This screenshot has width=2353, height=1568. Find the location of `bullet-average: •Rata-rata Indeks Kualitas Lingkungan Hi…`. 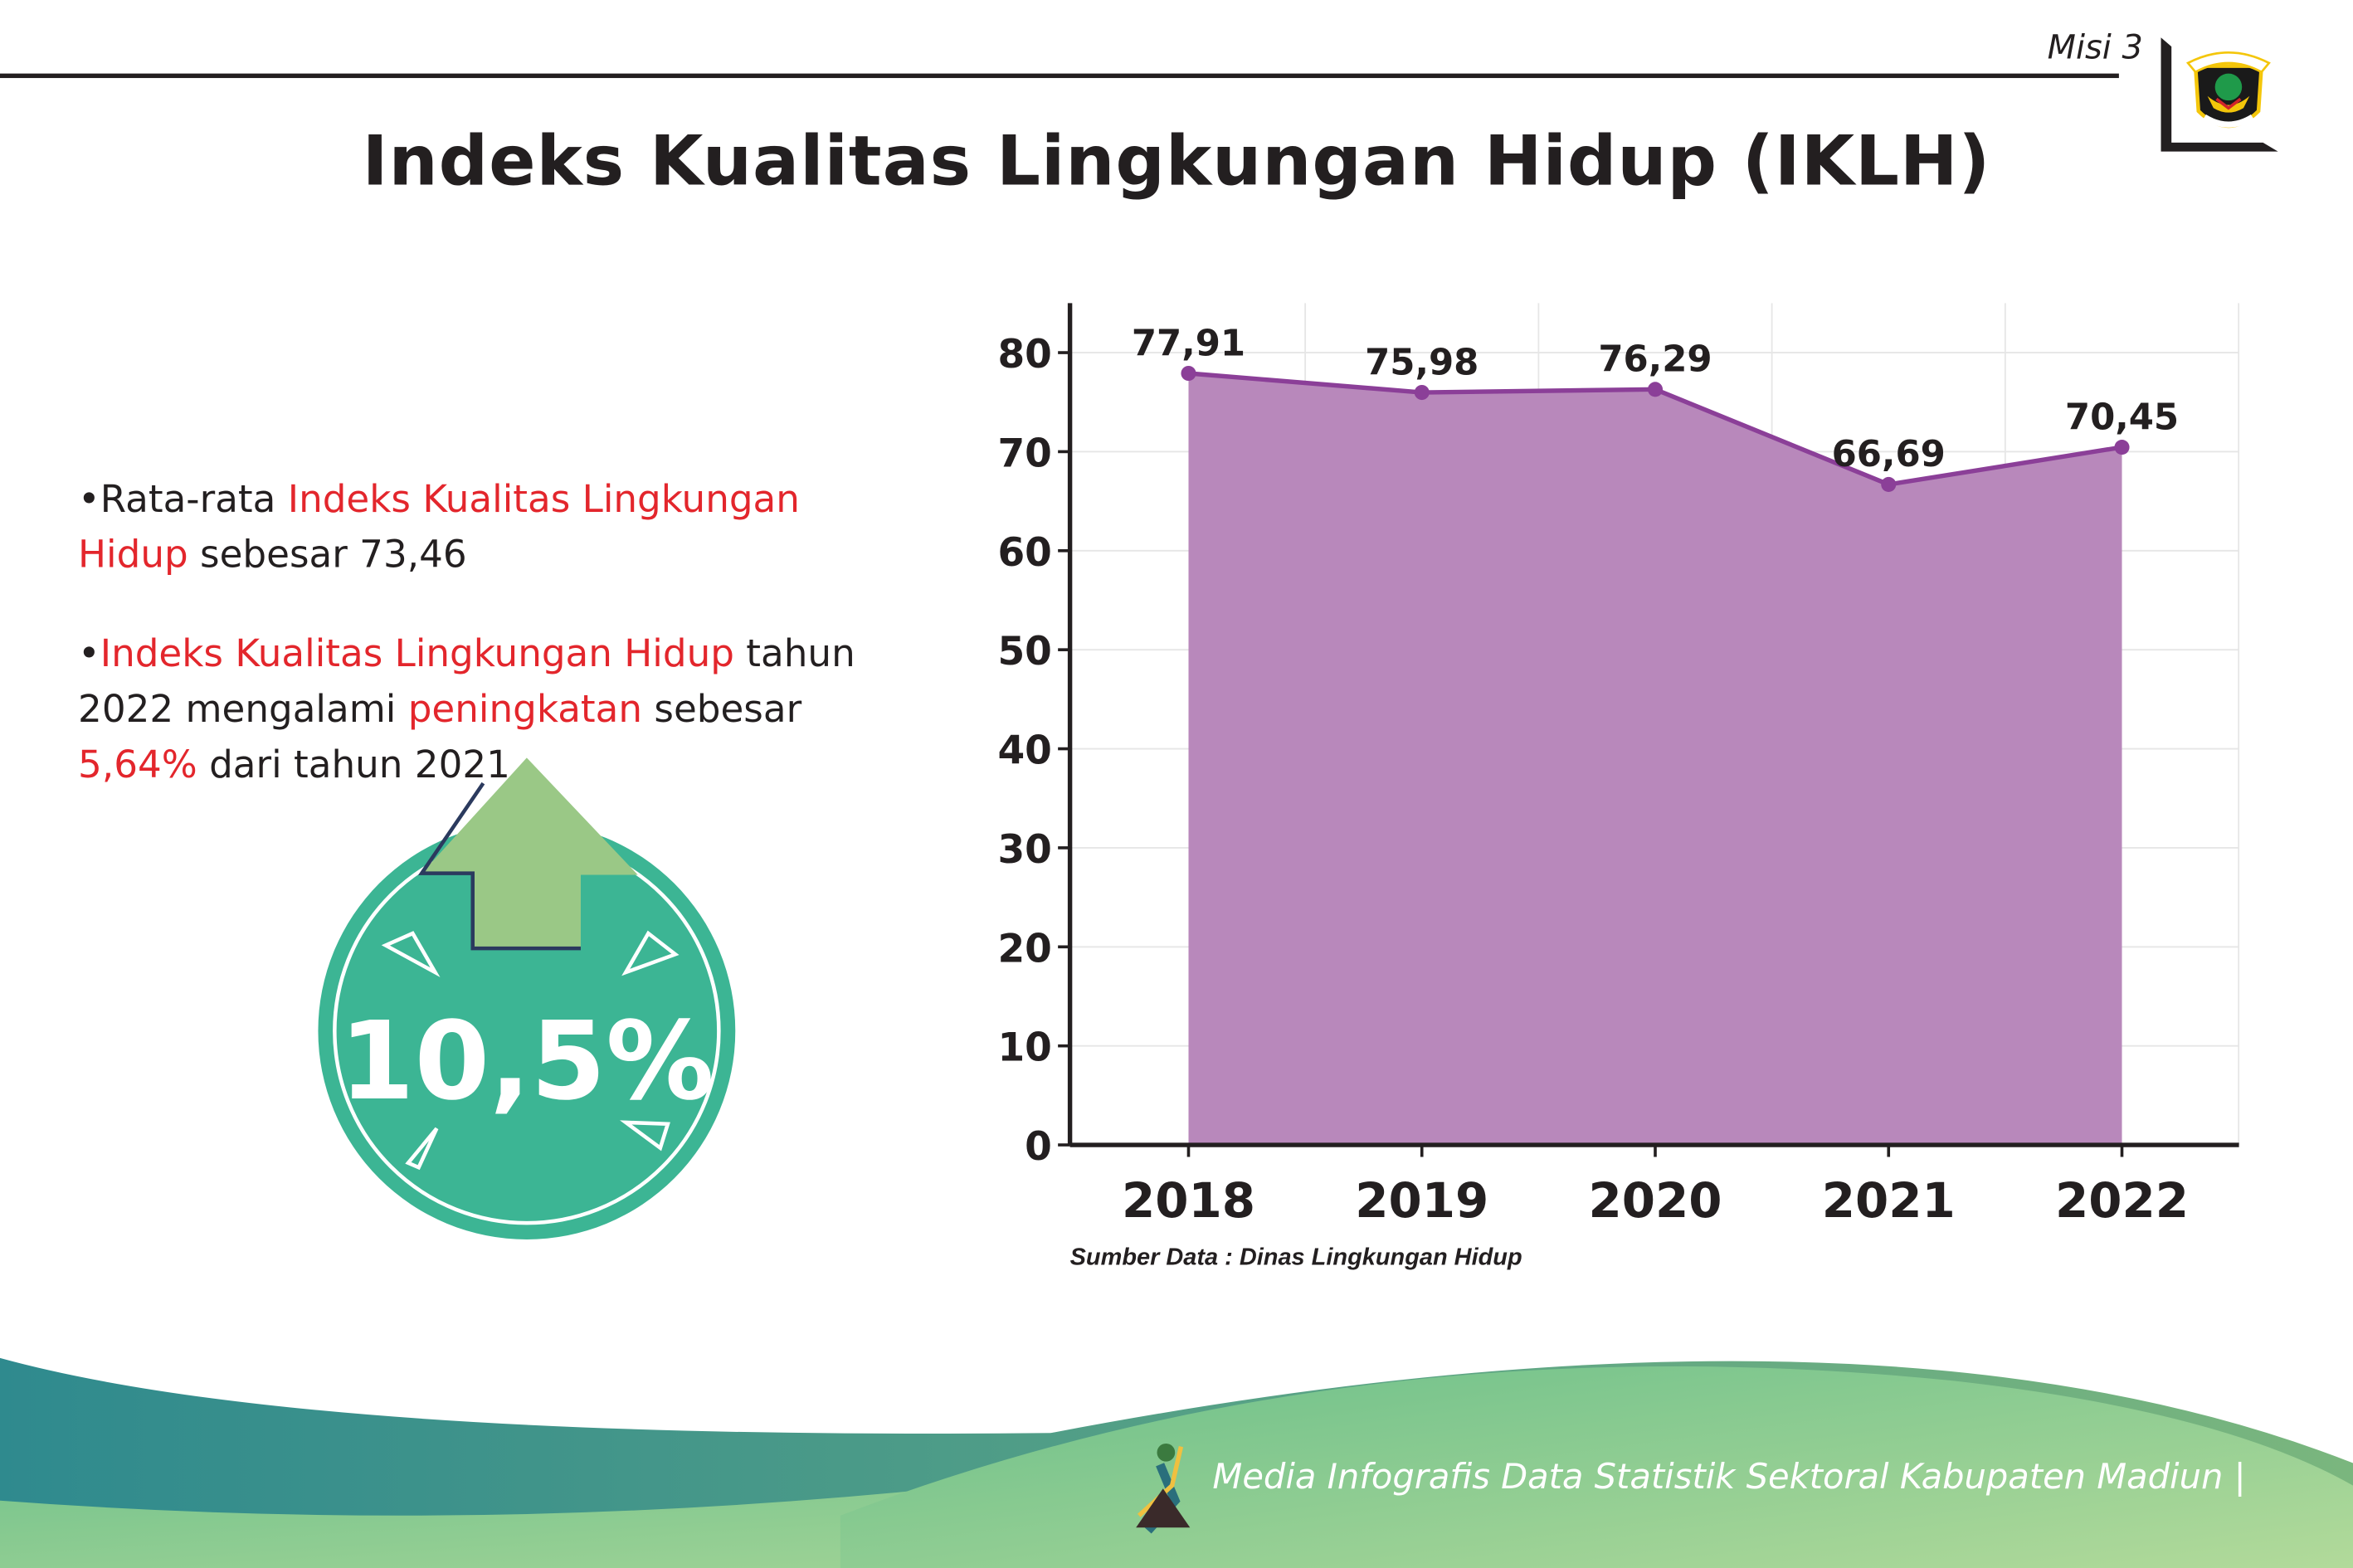

bullet-average: •Rata-rata Indeks Kualitas Lingkungan Hi… is located at coordinates (498, 526).